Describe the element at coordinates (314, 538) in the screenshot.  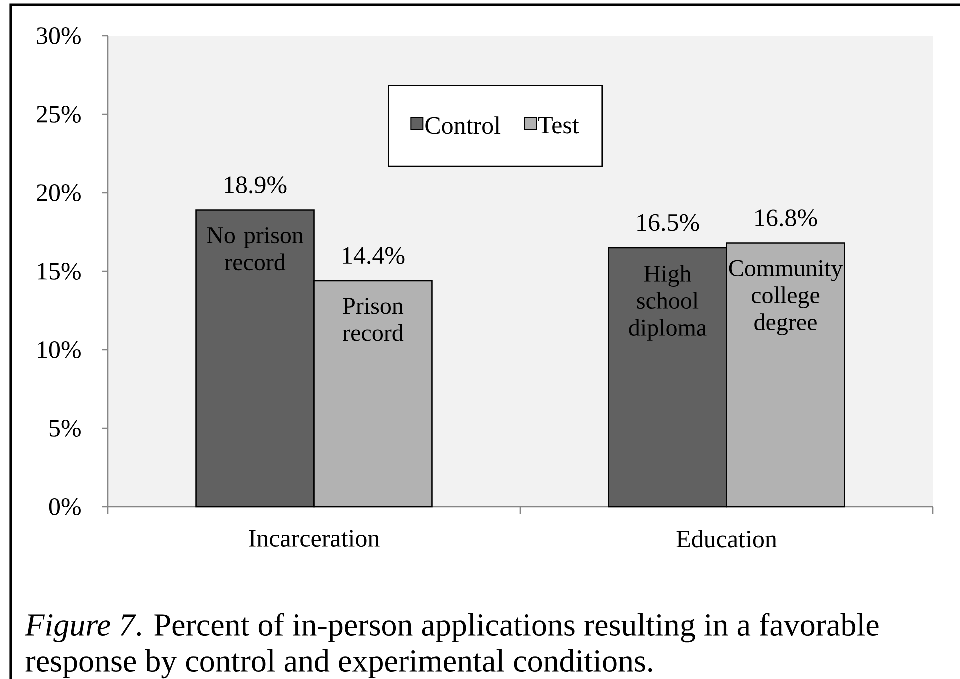
I see `x-tick-label: Incarceration` at that location.